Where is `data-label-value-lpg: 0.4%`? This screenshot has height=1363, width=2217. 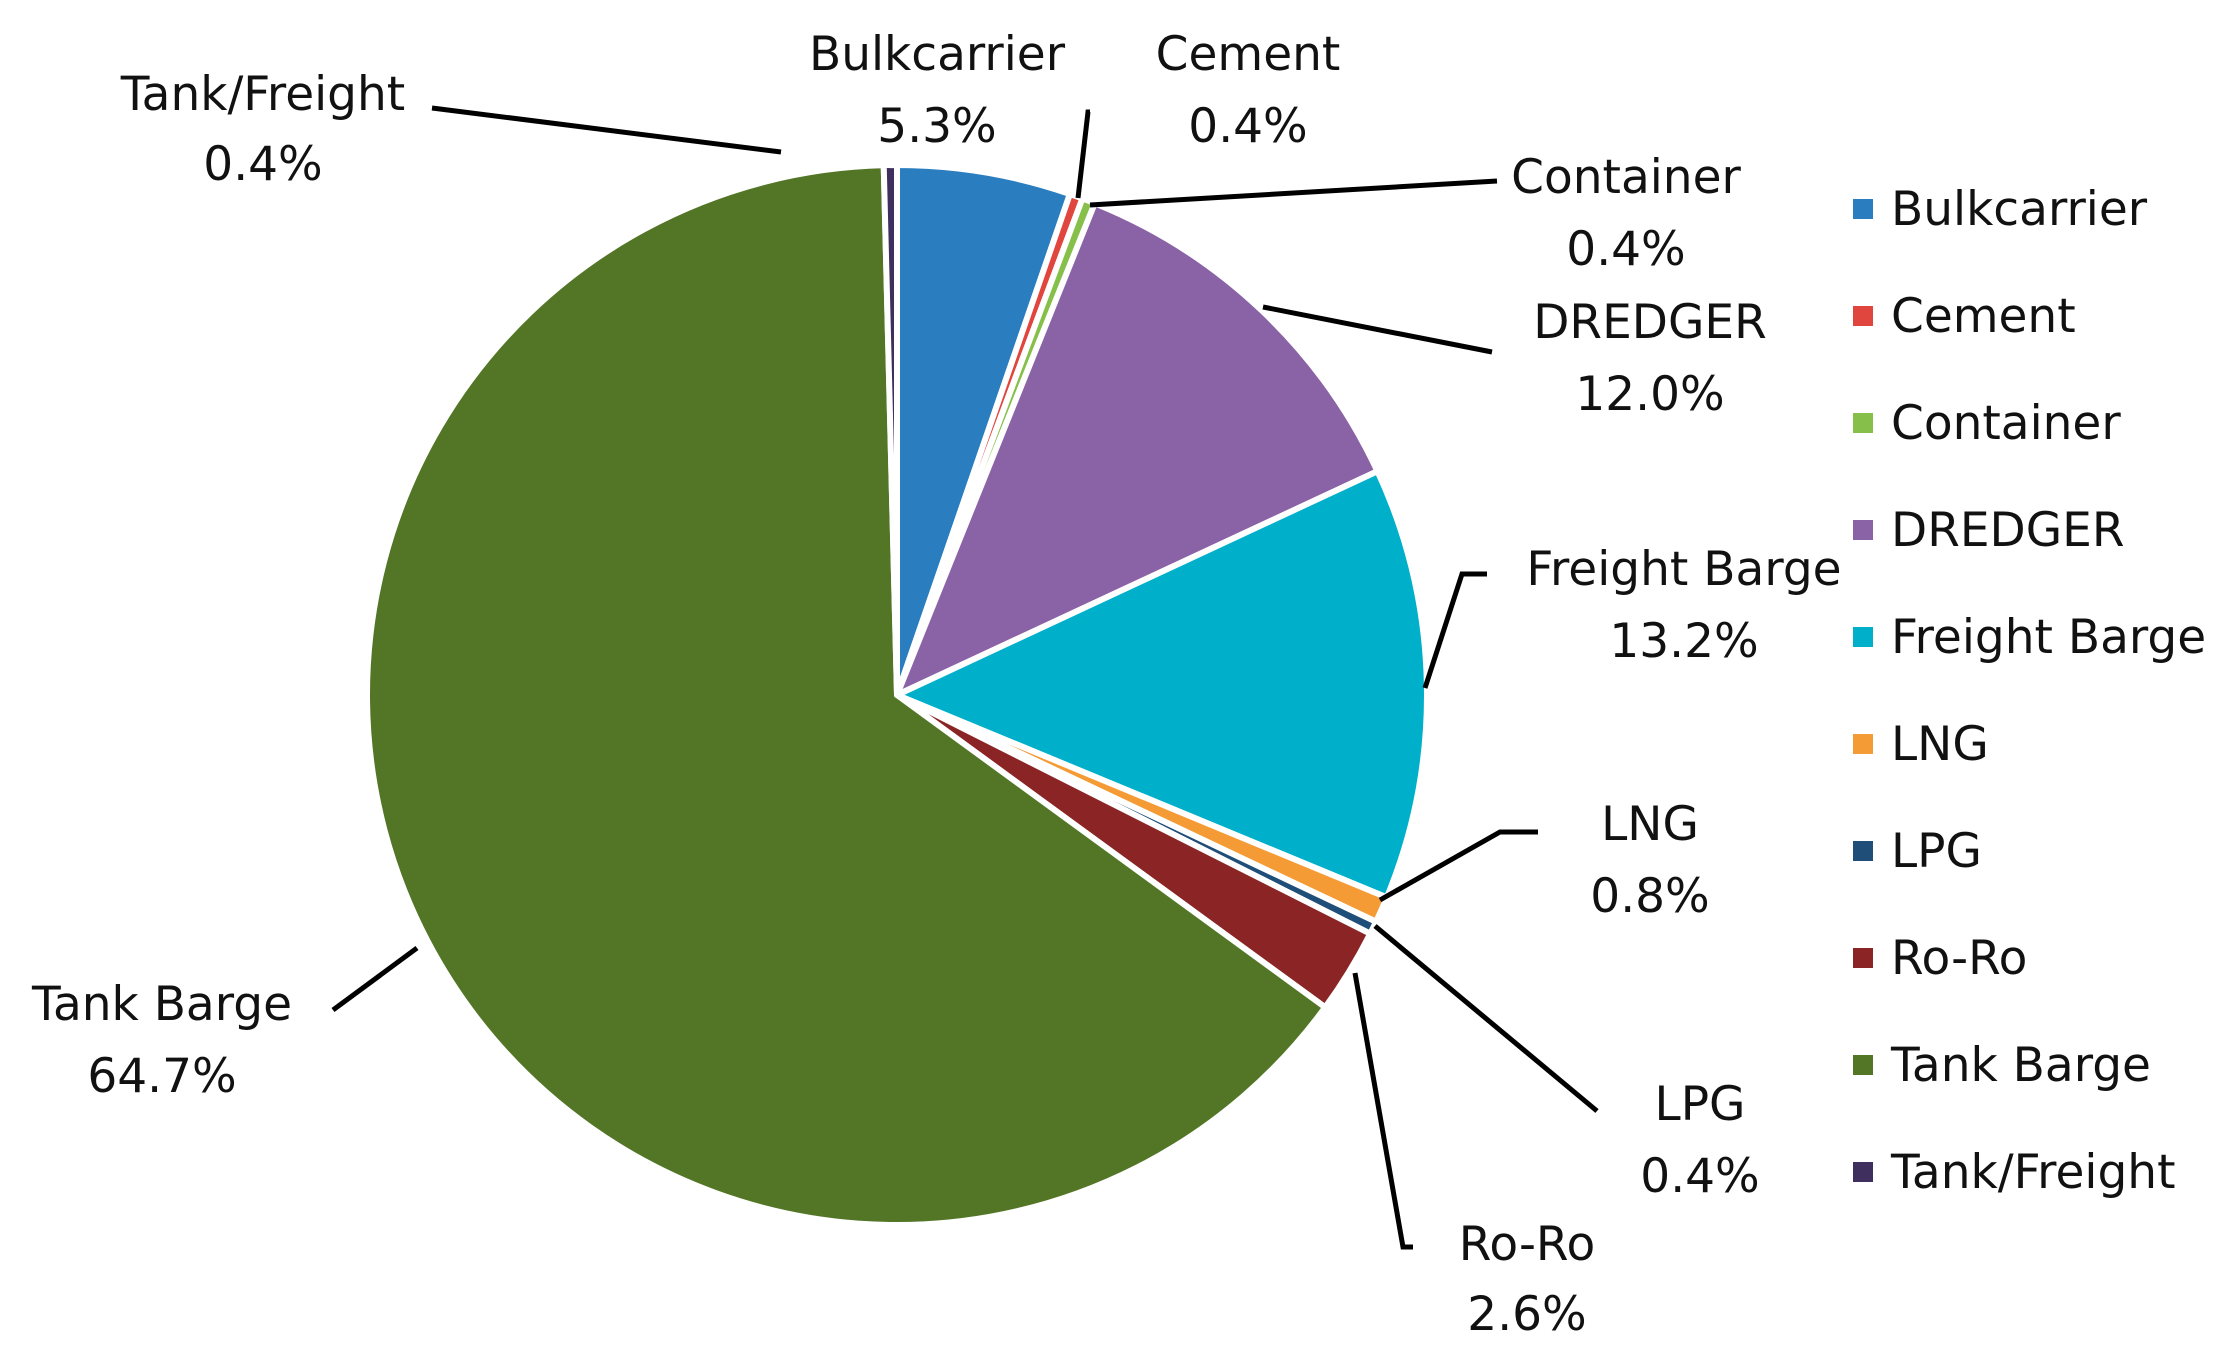 data-label-value-lpg: 0.4% is located at coordinates (1699, 1176).